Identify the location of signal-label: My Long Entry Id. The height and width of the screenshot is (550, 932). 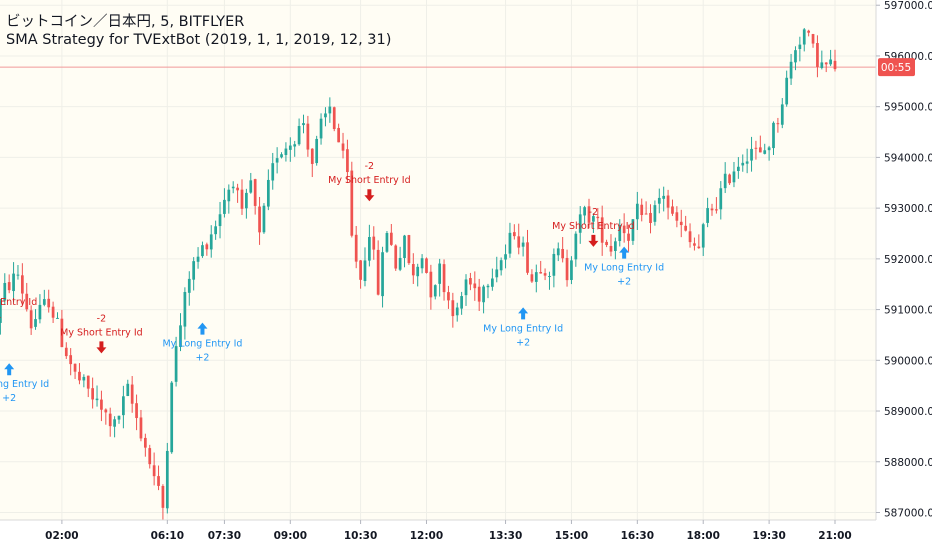
(24, 384).